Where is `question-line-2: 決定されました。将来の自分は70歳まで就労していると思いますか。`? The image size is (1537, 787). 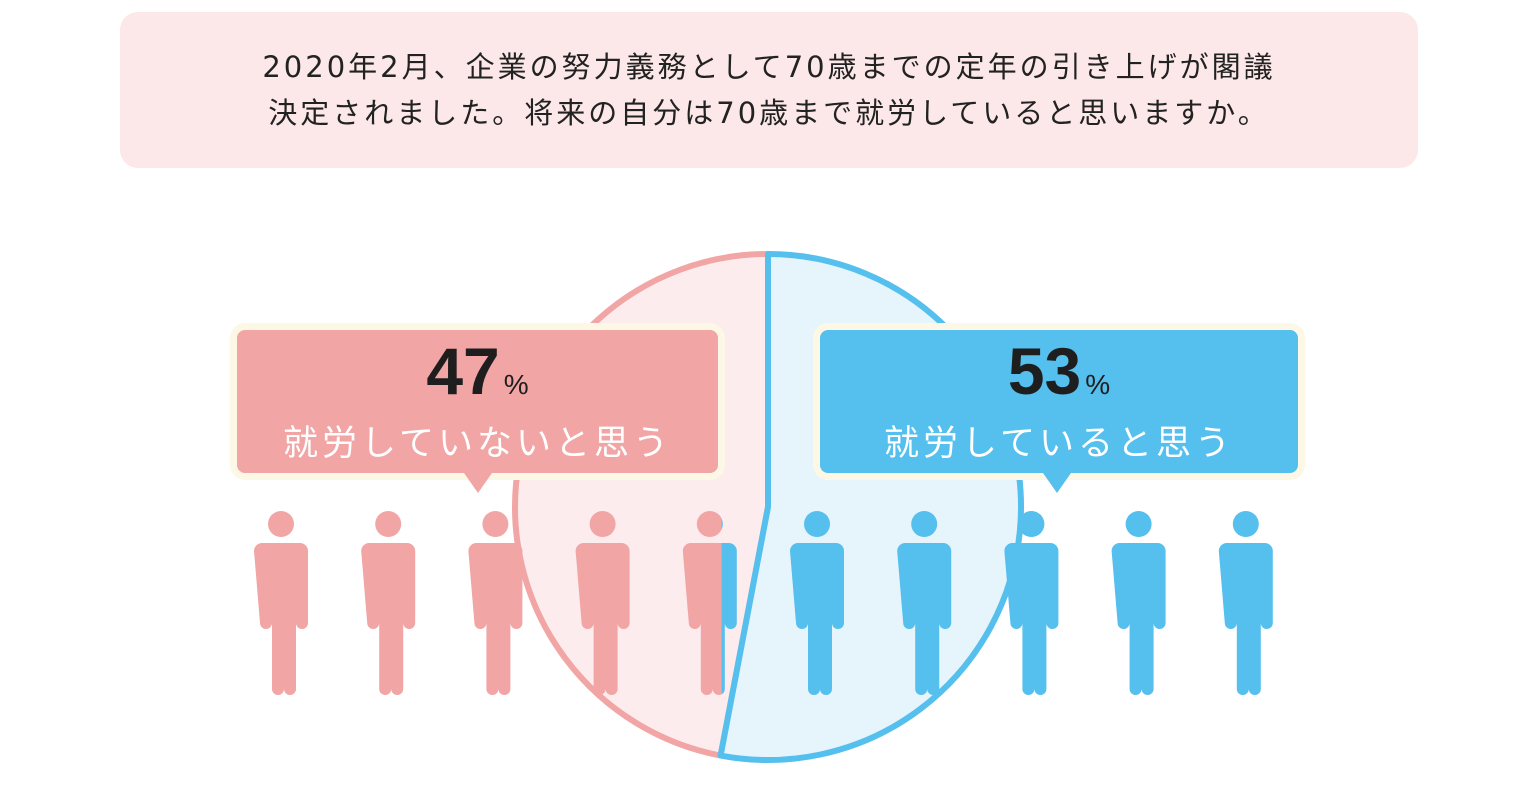 question-line-2: 決定されました。将来の自分は70歳まで就労していると思いますか。 is located at coordinates (769, 113).